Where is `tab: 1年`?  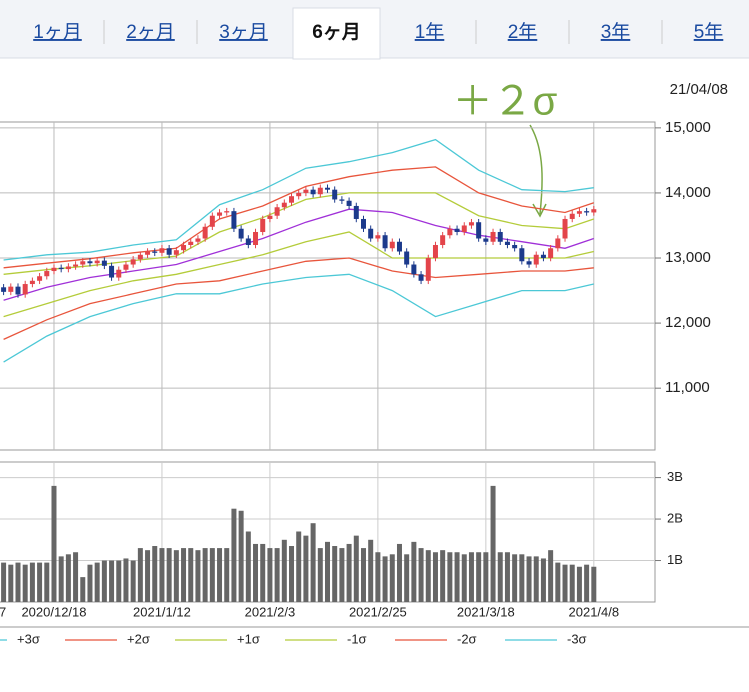 tab: 1年 is located at coordinates (430, 32).